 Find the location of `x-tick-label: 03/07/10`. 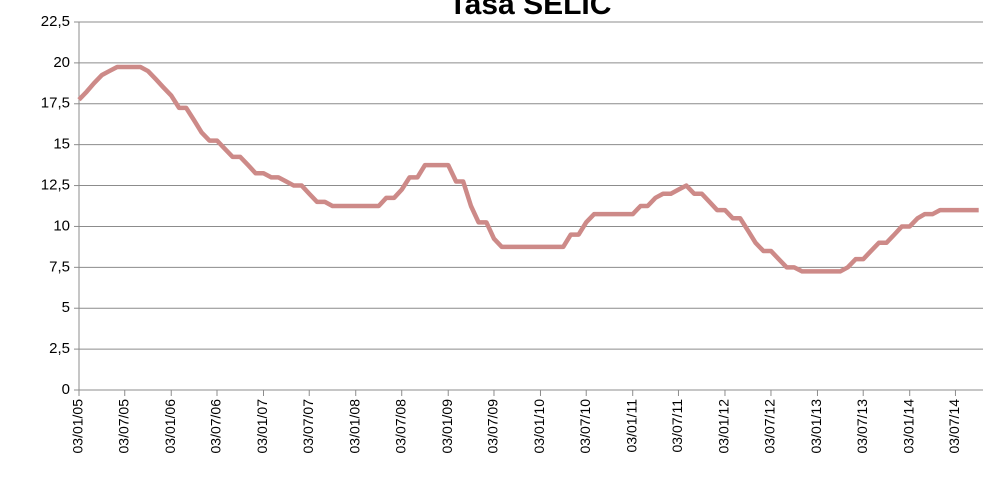

x-tick-label: 03/07/10 is located at coordinates (585, 426).